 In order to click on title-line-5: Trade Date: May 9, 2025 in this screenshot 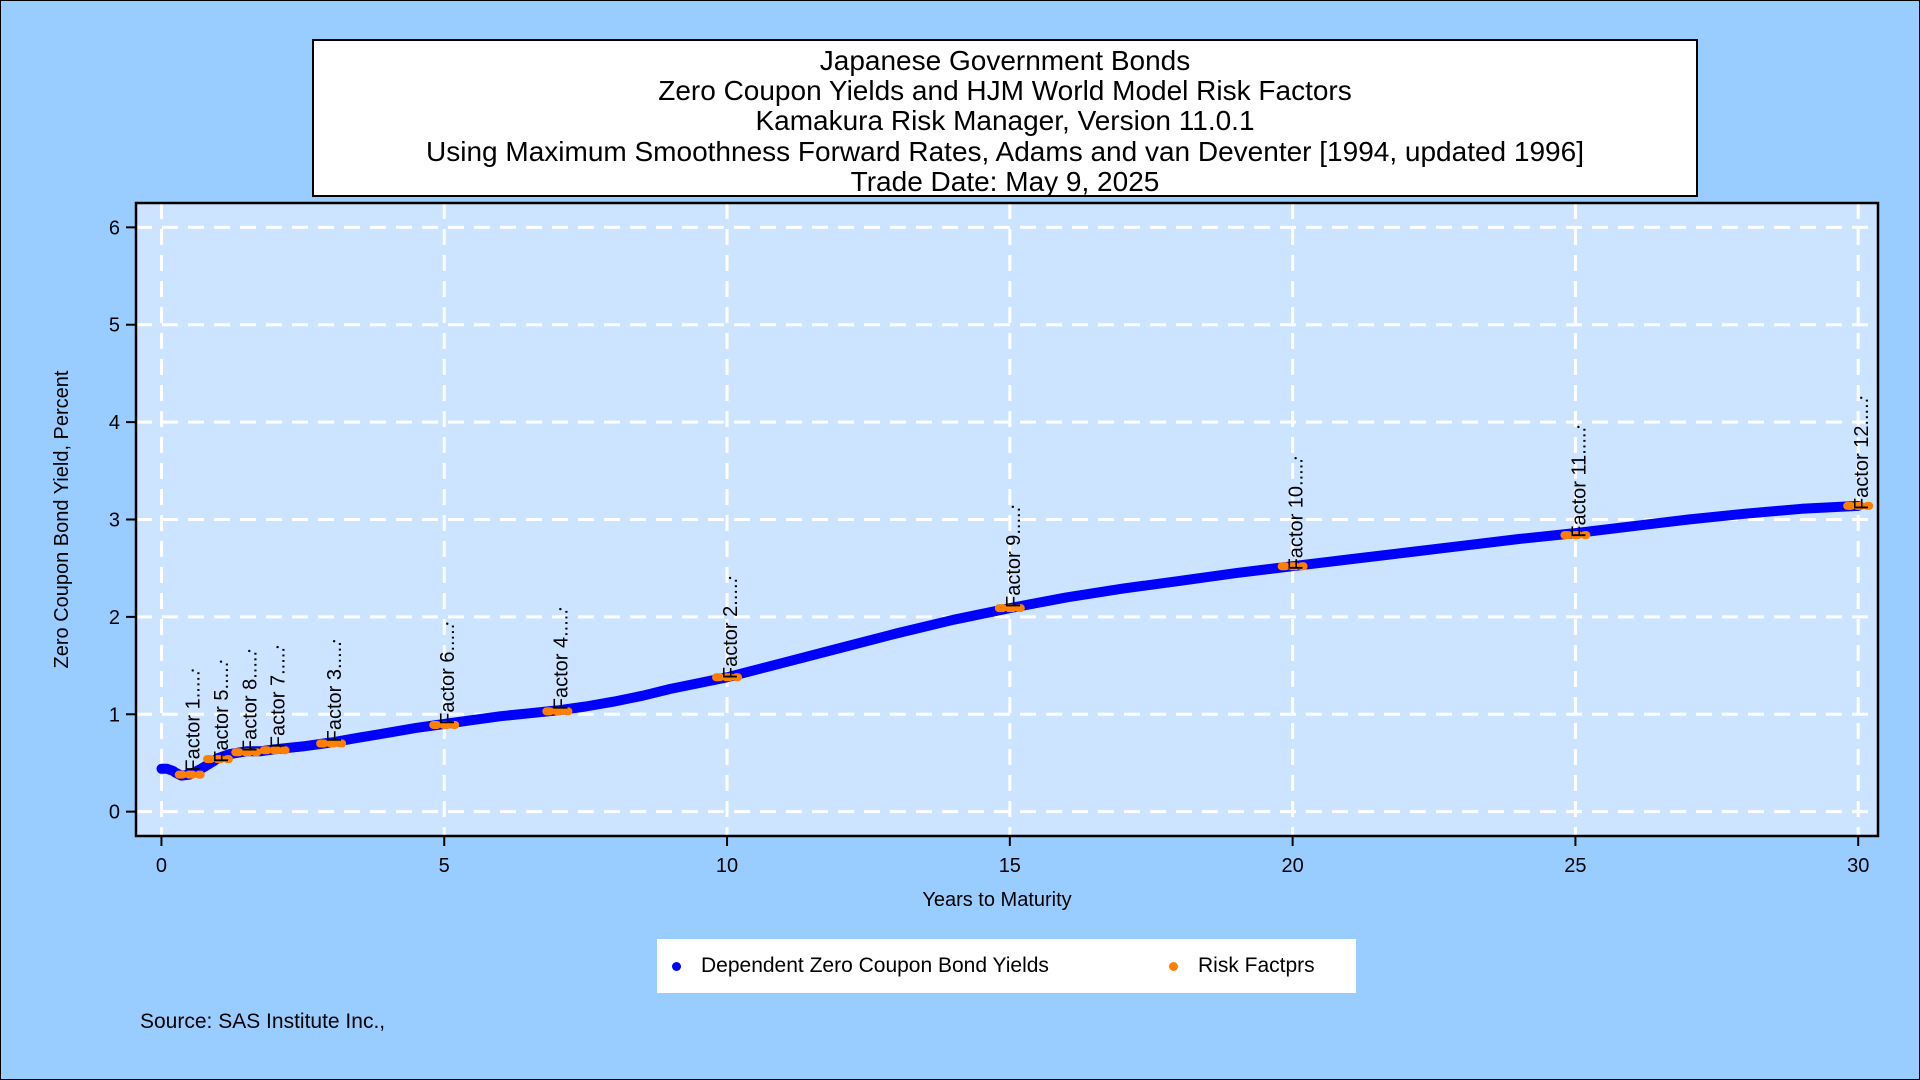, I will do `click(1005, 181)`.